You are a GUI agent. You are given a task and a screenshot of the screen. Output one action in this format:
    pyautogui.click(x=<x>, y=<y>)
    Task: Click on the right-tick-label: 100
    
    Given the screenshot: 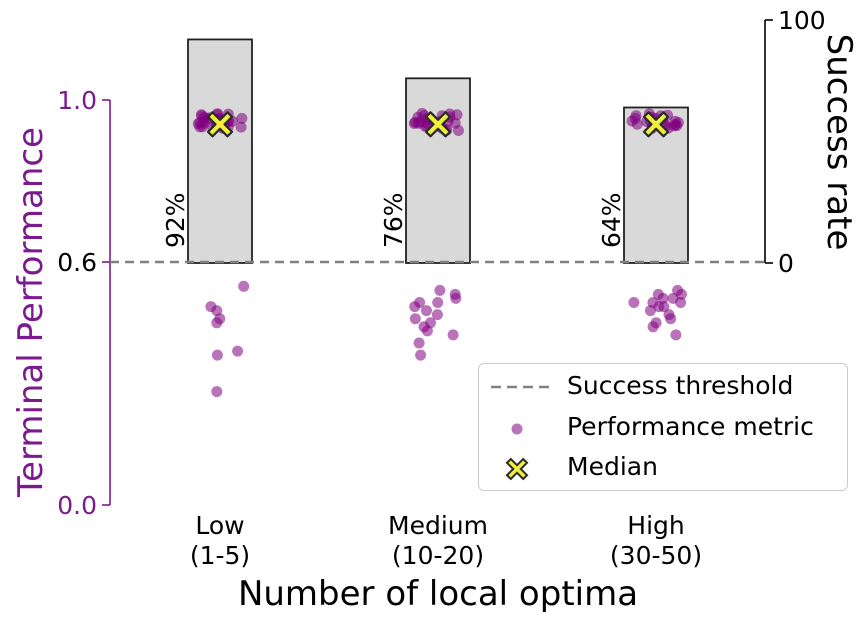 What is the action you would take?
    pyautogui.click(x=802, y=20)
    